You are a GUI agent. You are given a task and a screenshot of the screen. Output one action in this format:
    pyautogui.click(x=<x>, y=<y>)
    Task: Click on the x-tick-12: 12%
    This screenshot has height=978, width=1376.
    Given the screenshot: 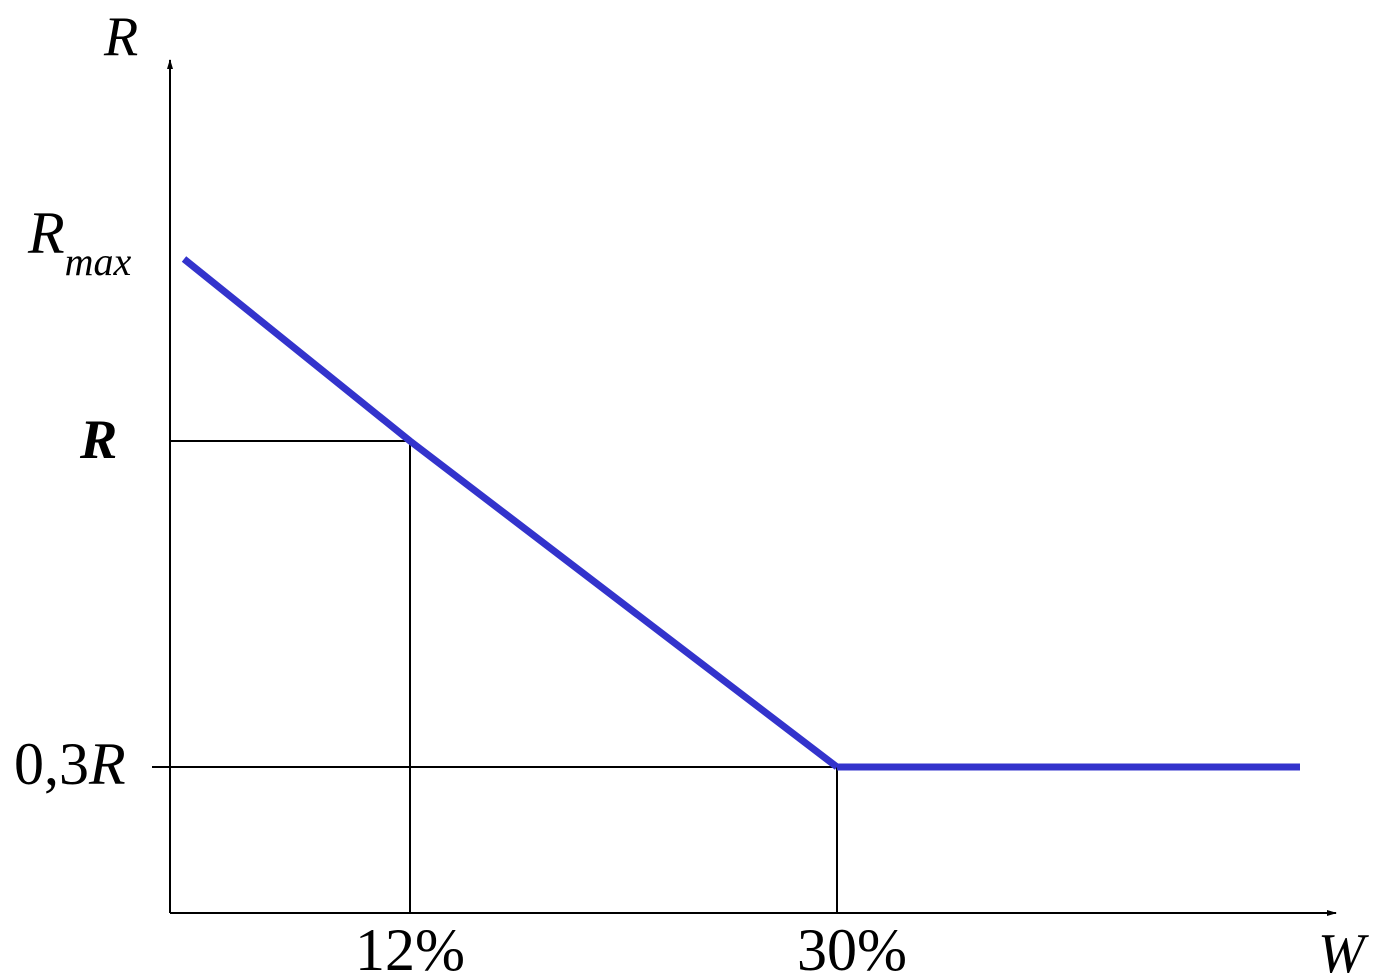 What is the action you would take?
    pyautogui.click(x=410, y=947)
    